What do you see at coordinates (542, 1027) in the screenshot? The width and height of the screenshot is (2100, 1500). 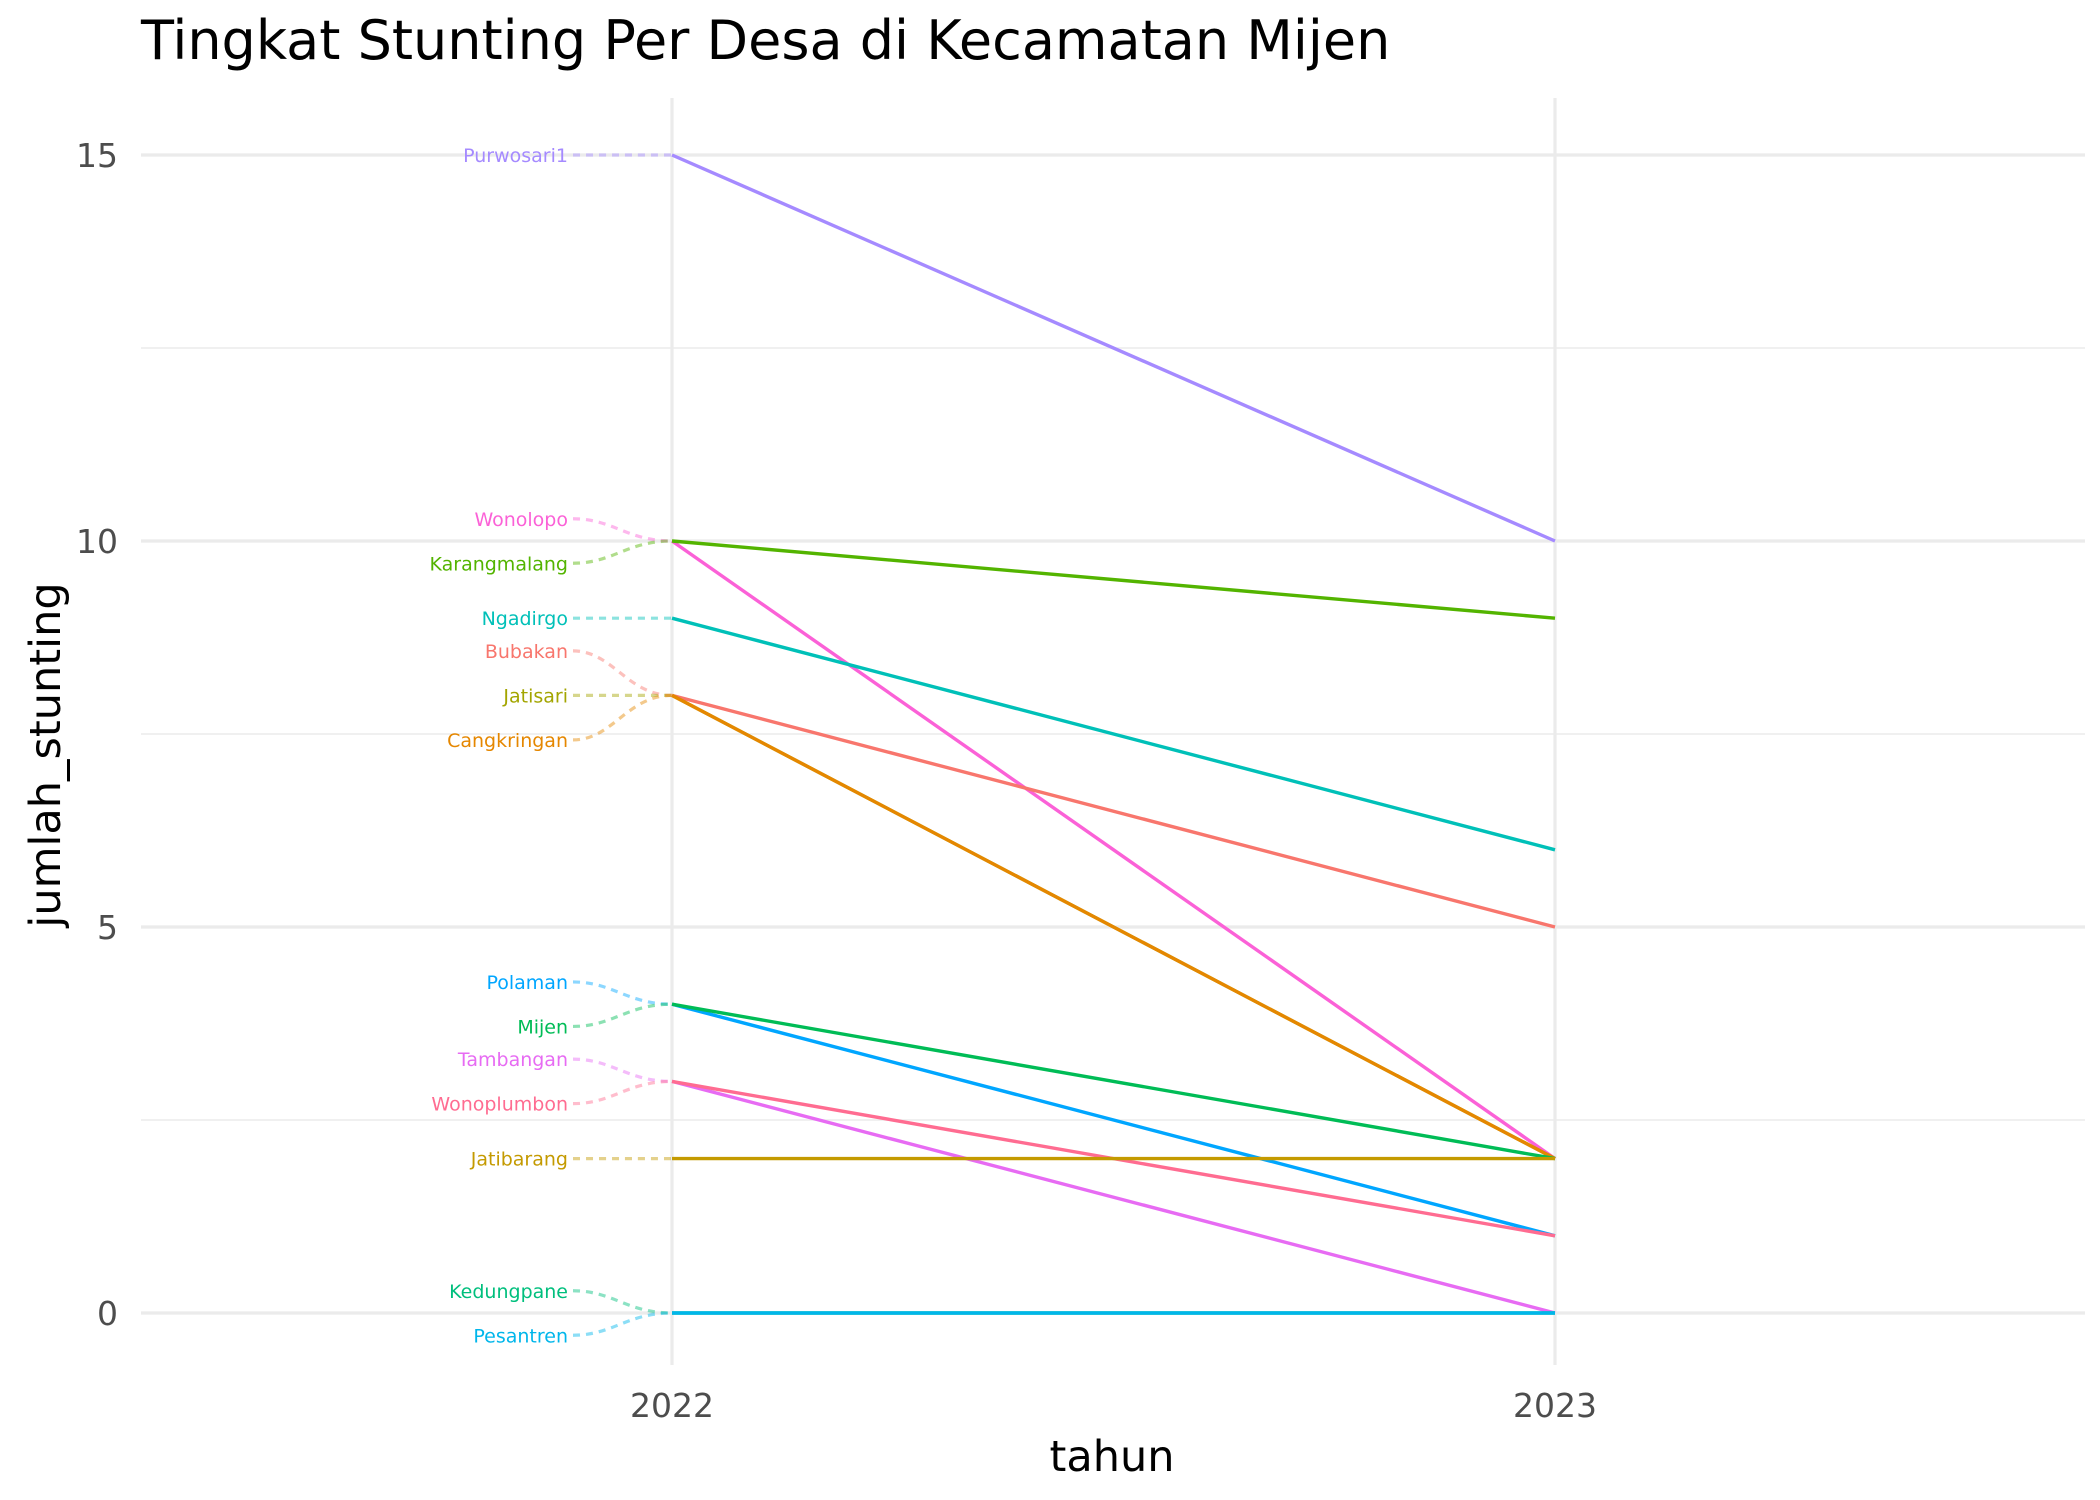 I see `series-label-mijen: Mijen` at bounding box center [542, 1027].